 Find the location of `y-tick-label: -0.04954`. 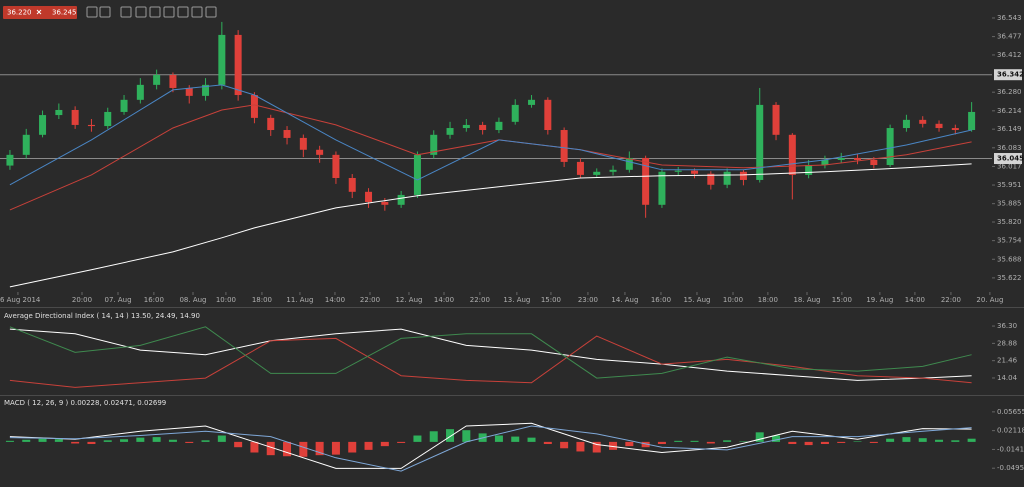

y-tick-label: -0.04954 is located at coordinates (1010, 468).